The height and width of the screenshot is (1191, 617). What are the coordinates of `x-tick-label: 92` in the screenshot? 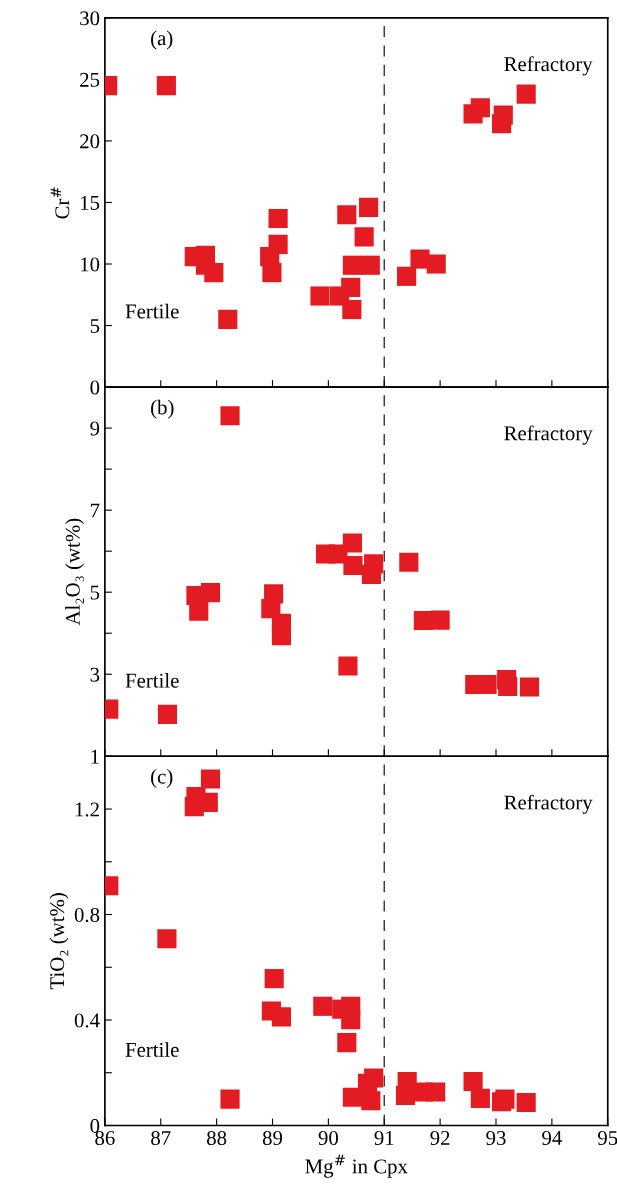 It's located at (440, 1138).